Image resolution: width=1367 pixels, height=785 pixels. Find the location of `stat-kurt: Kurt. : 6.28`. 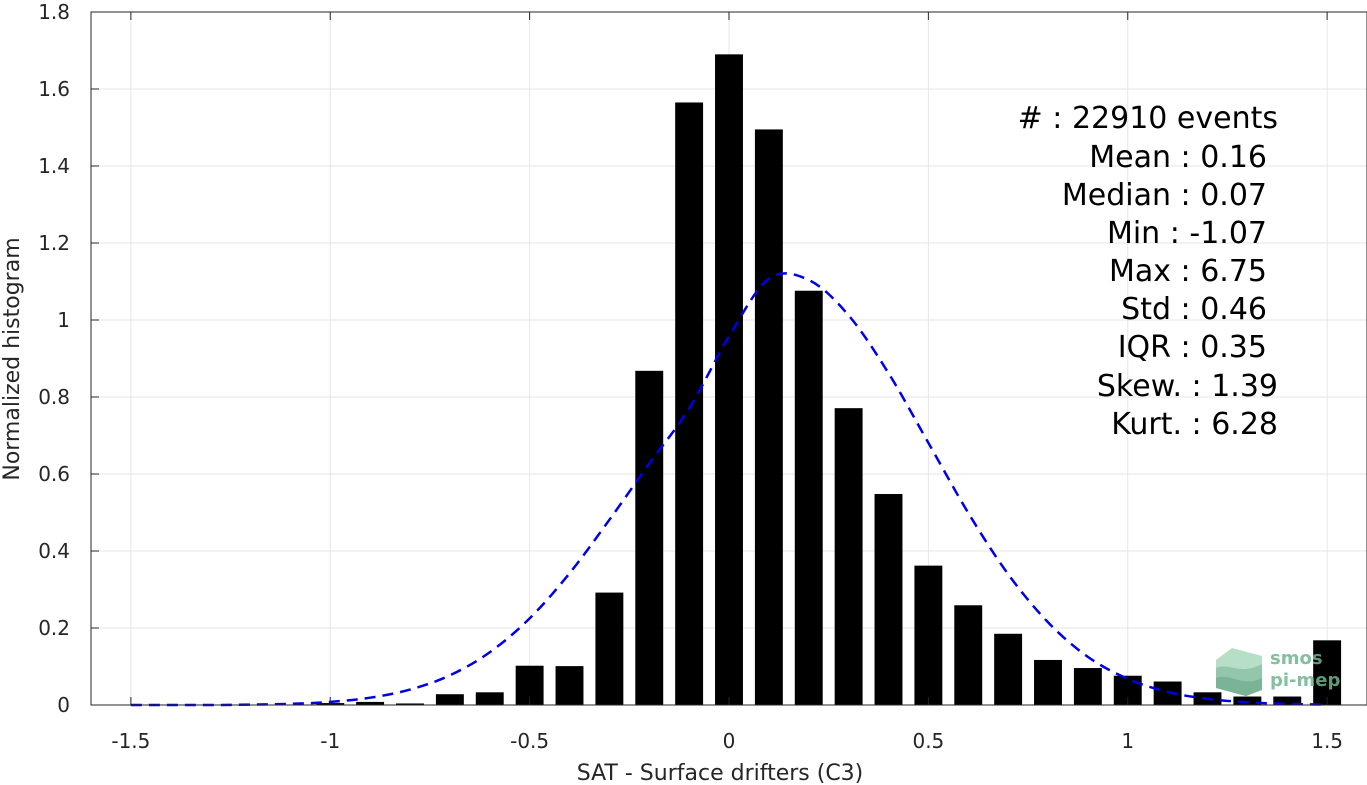

stat-kurt: Kurt. : 6.28 is located at coordinates (1194, 424).